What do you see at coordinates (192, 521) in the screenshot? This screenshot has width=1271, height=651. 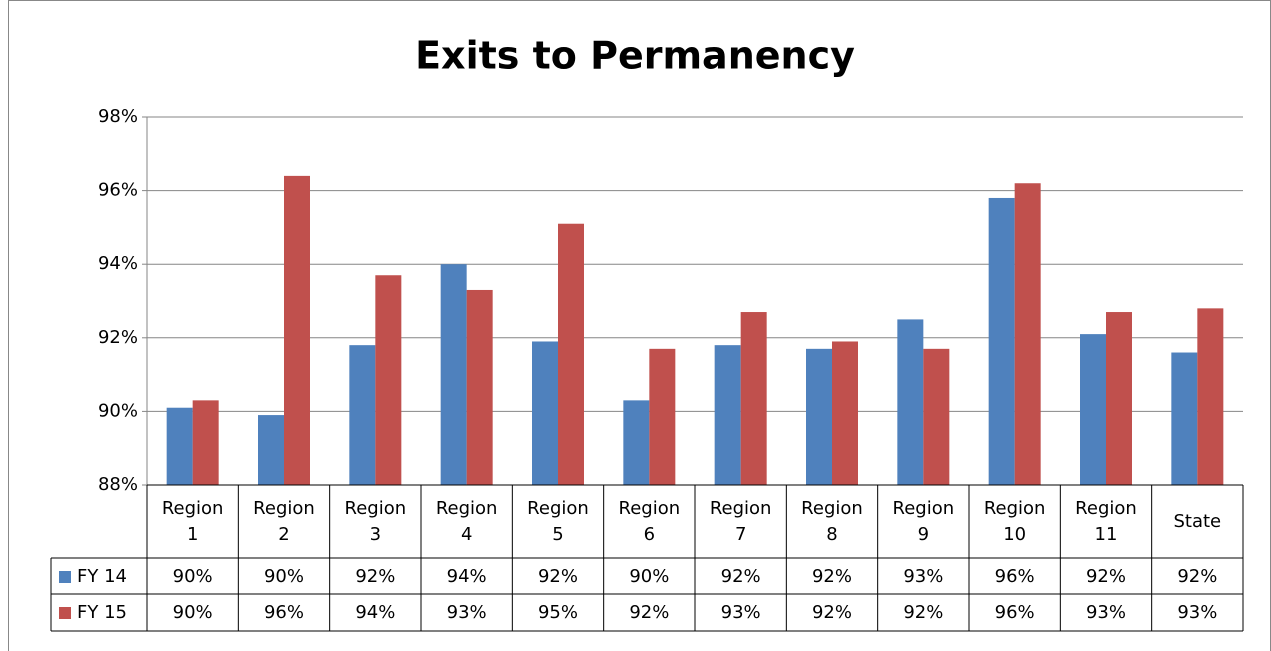 I see `x-tick-label: Region 1` at bounding box center [192, 521].